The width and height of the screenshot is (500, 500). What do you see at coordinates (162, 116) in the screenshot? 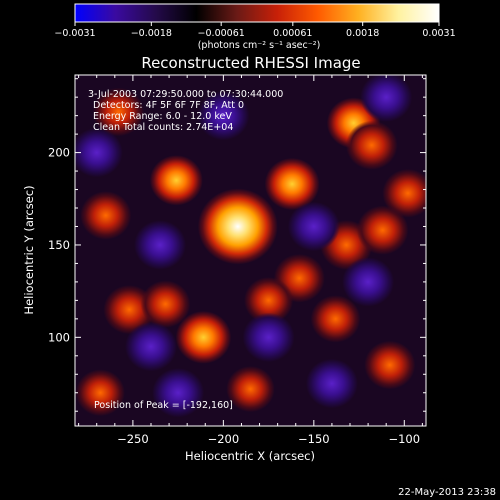
I see `annotation-energy-range: Energy Range: 6.0 - 12.0 keV` at bounding box center [162, 116].